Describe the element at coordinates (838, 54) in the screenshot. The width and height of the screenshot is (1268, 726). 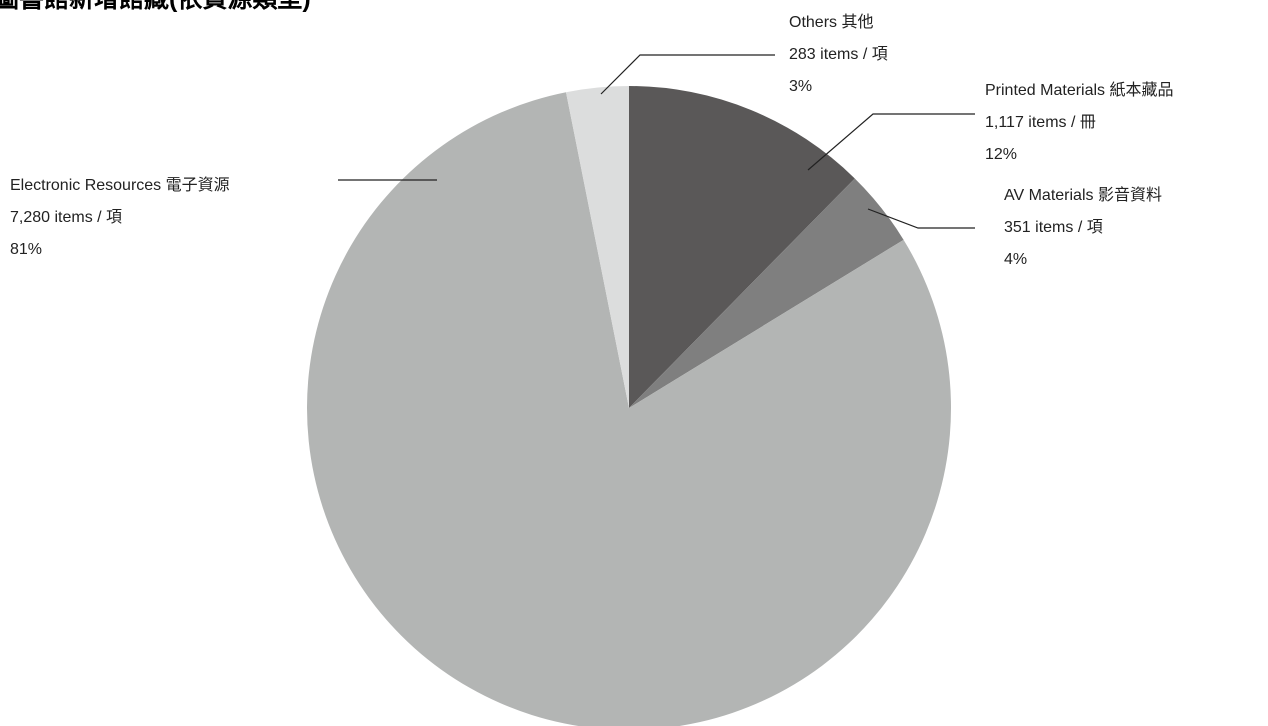
I see `slice-label-count-3: 283 items / 項` at that location.